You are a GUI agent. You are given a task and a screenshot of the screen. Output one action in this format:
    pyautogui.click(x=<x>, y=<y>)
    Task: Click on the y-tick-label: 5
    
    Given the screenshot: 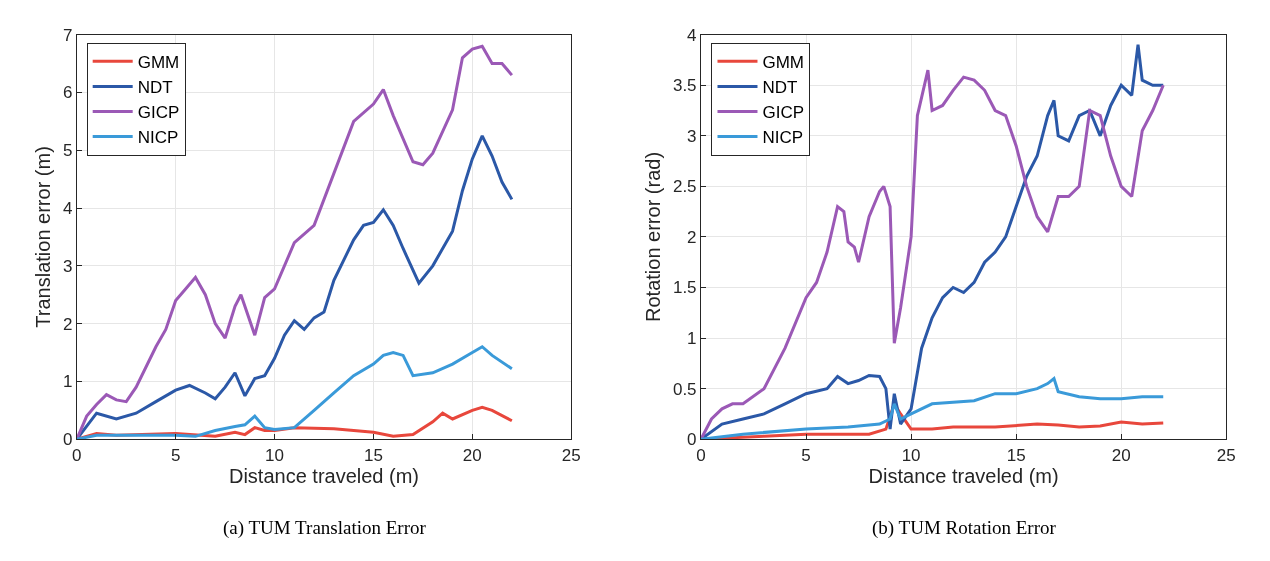 What is the action you would take?
    pyautogui.click(x=67, y=151)
    